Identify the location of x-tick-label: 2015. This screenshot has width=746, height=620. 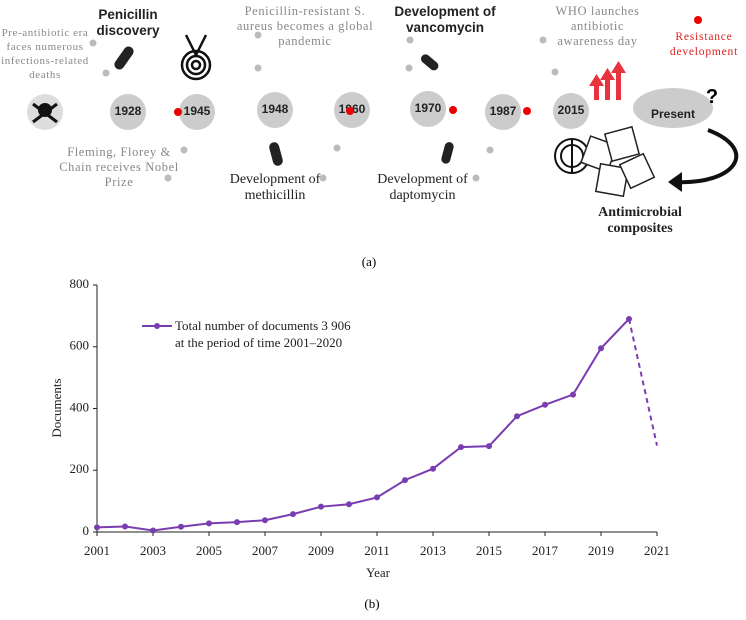
(489, 550).